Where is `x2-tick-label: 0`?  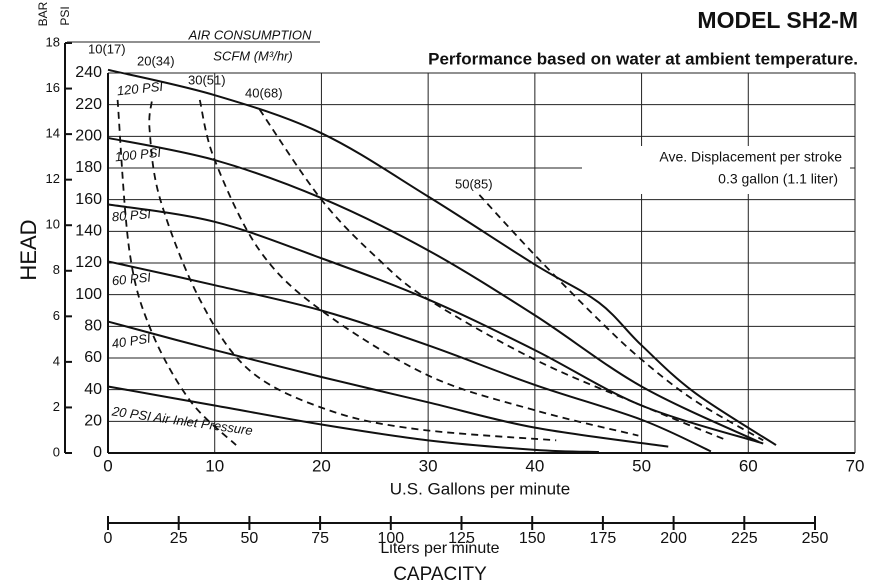
x2-tick-label: 0 is located at coordinates (108, 538).